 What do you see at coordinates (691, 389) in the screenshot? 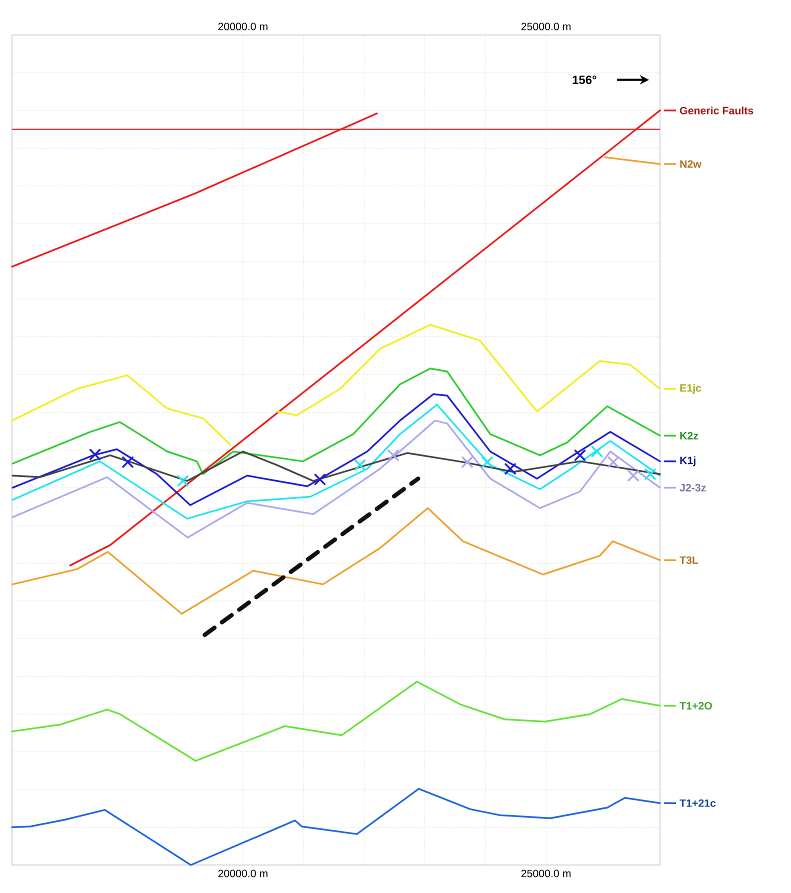
I see `legend-label: E1jc` at bounding box center [691, 389].